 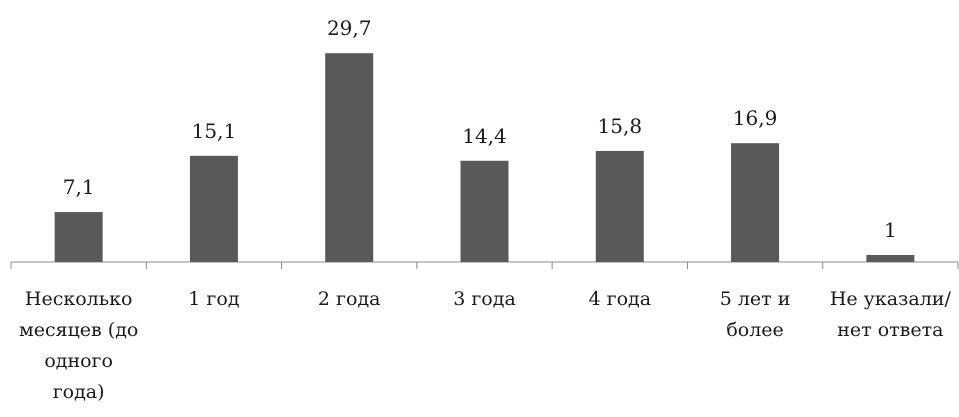 I want to click on x-tick-label-line: 3 года, so click(x=484, y=299).